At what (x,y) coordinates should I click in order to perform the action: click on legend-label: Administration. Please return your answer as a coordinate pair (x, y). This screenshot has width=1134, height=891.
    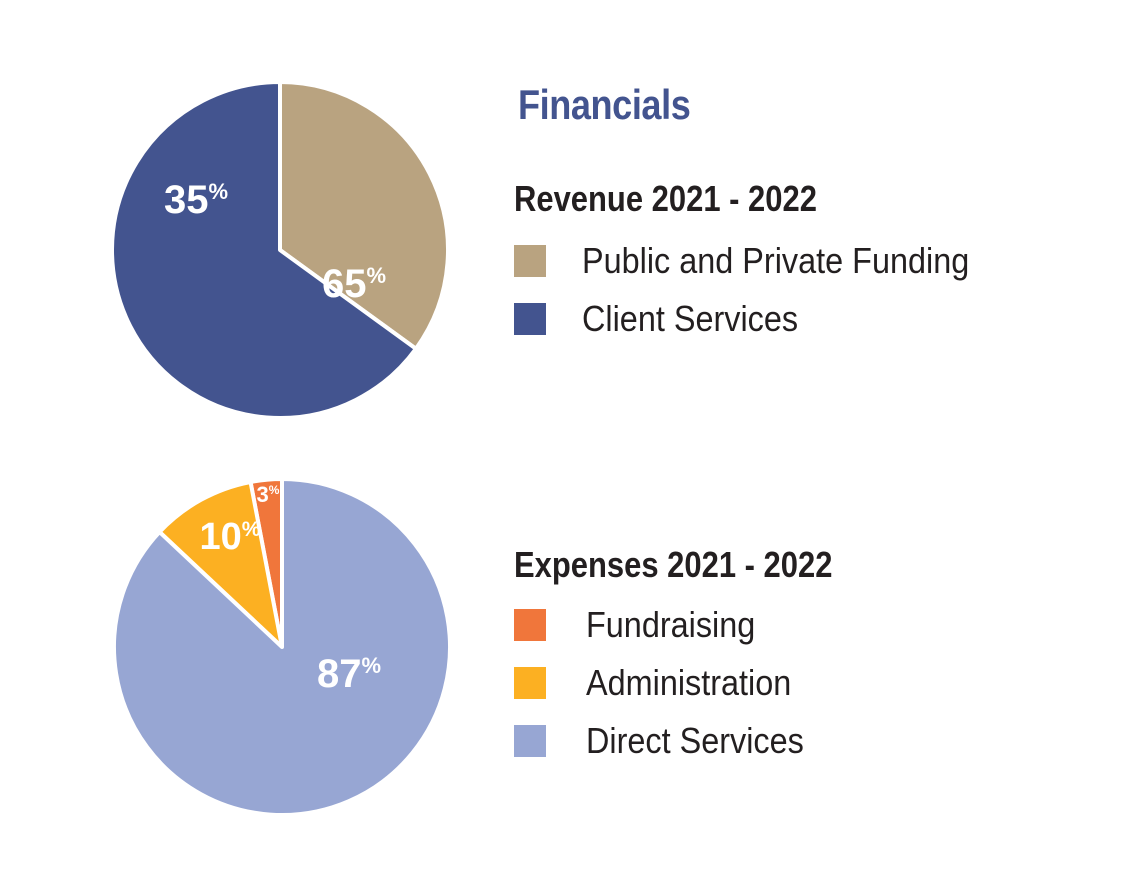
    Looking at the image, I should click on (689, 682).